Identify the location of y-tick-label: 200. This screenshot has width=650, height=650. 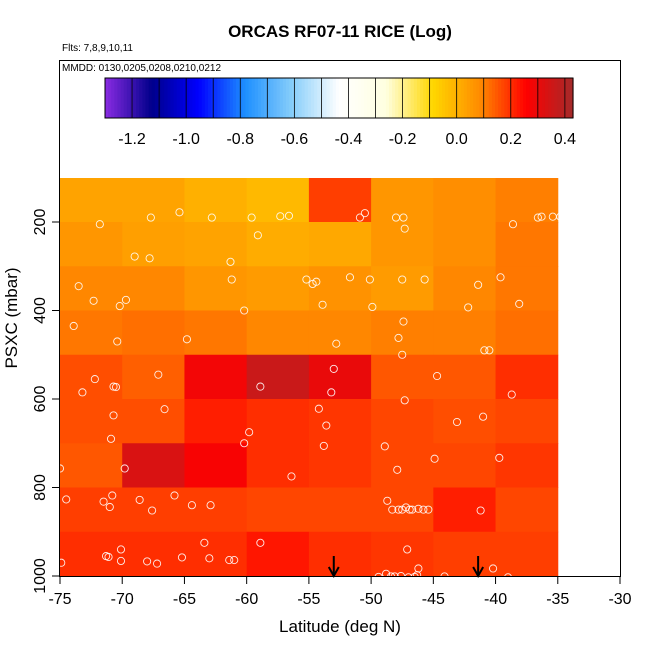
(40, 222).